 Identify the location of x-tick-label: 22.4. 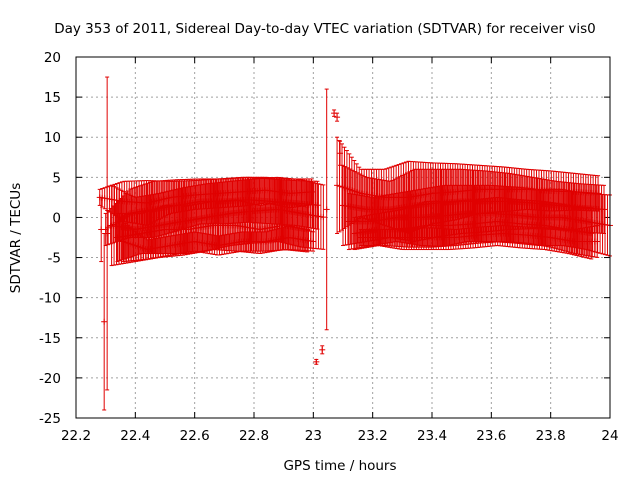
(135, 436).